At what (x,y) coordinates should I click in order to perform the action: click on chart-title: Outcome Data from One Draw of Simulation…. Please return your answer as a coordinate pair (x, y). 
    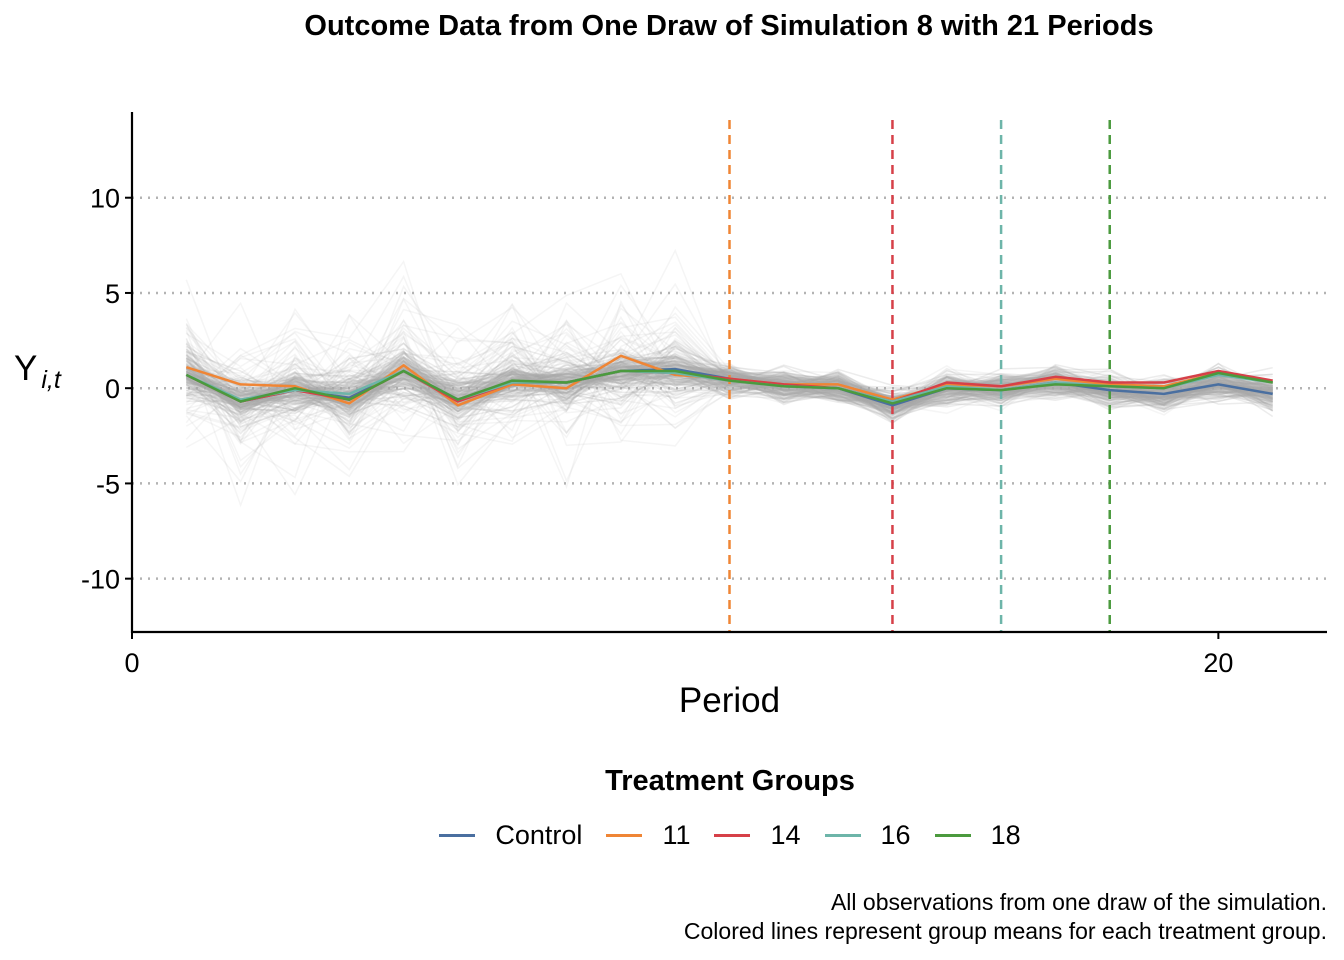
    Looking at the image, I should click on (729, 26).